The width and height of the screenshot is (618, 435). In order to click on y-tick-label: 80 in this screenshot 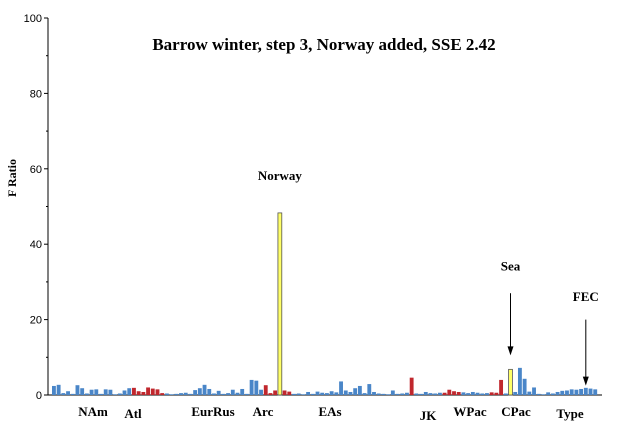, I will do `click(36, 94)`.